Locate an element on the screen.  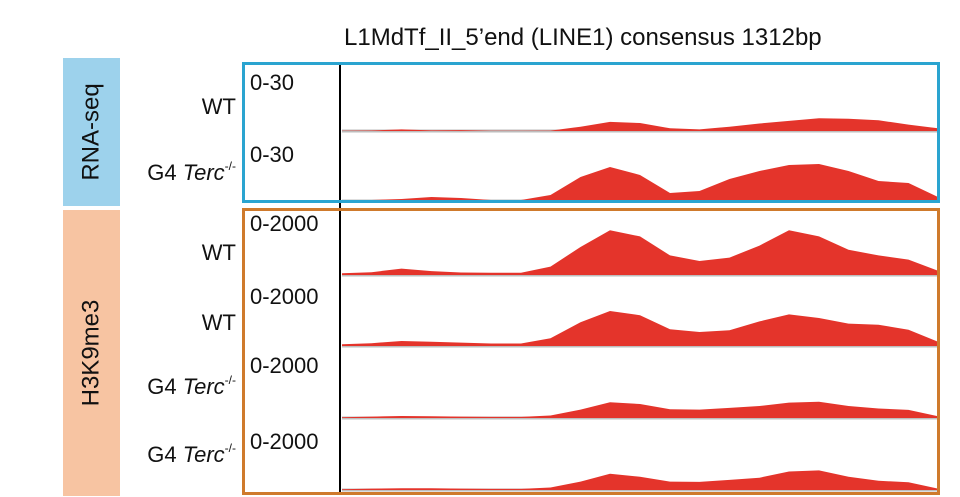
h3k9me3-group-label: H3K9me3 is located at coordinates (91, 353).